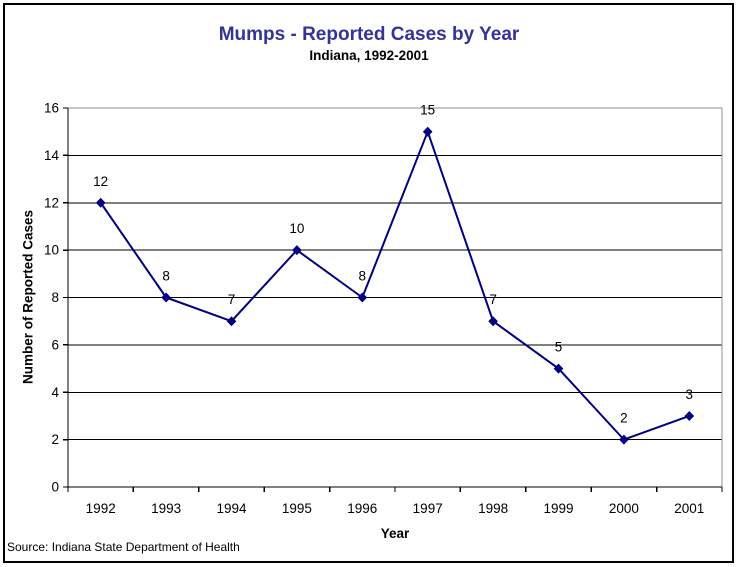  Describe the element at coordinates (55, 297) in the screenshot. I see `y-tick-label-8: 8` at that location.